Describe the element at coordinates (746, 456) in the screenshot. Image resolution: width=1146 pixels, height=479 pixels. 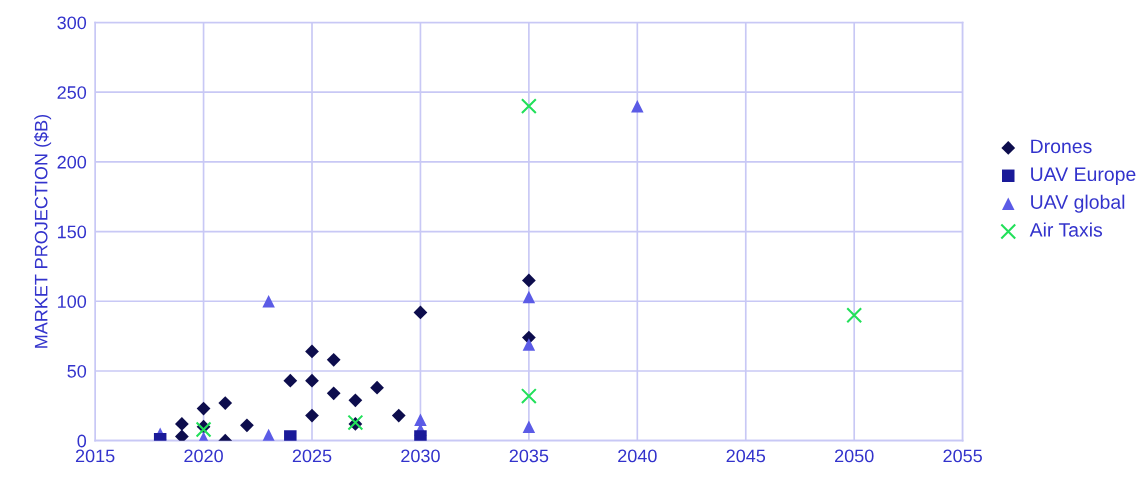
I see `x-tick-label: 2045` at that location.